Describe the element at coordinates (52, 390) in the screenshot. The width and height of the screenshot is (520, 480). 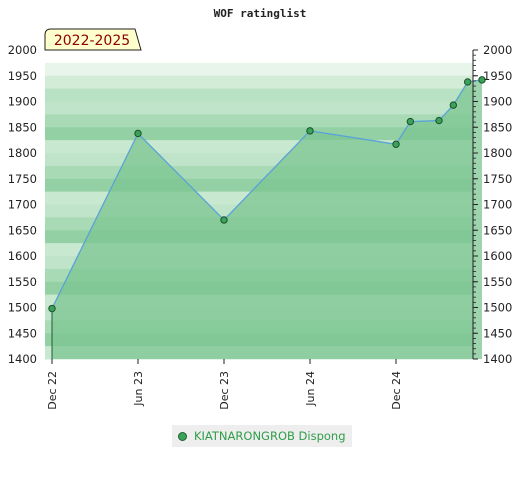
I see `x-tick-label: Dec 22` at that location.